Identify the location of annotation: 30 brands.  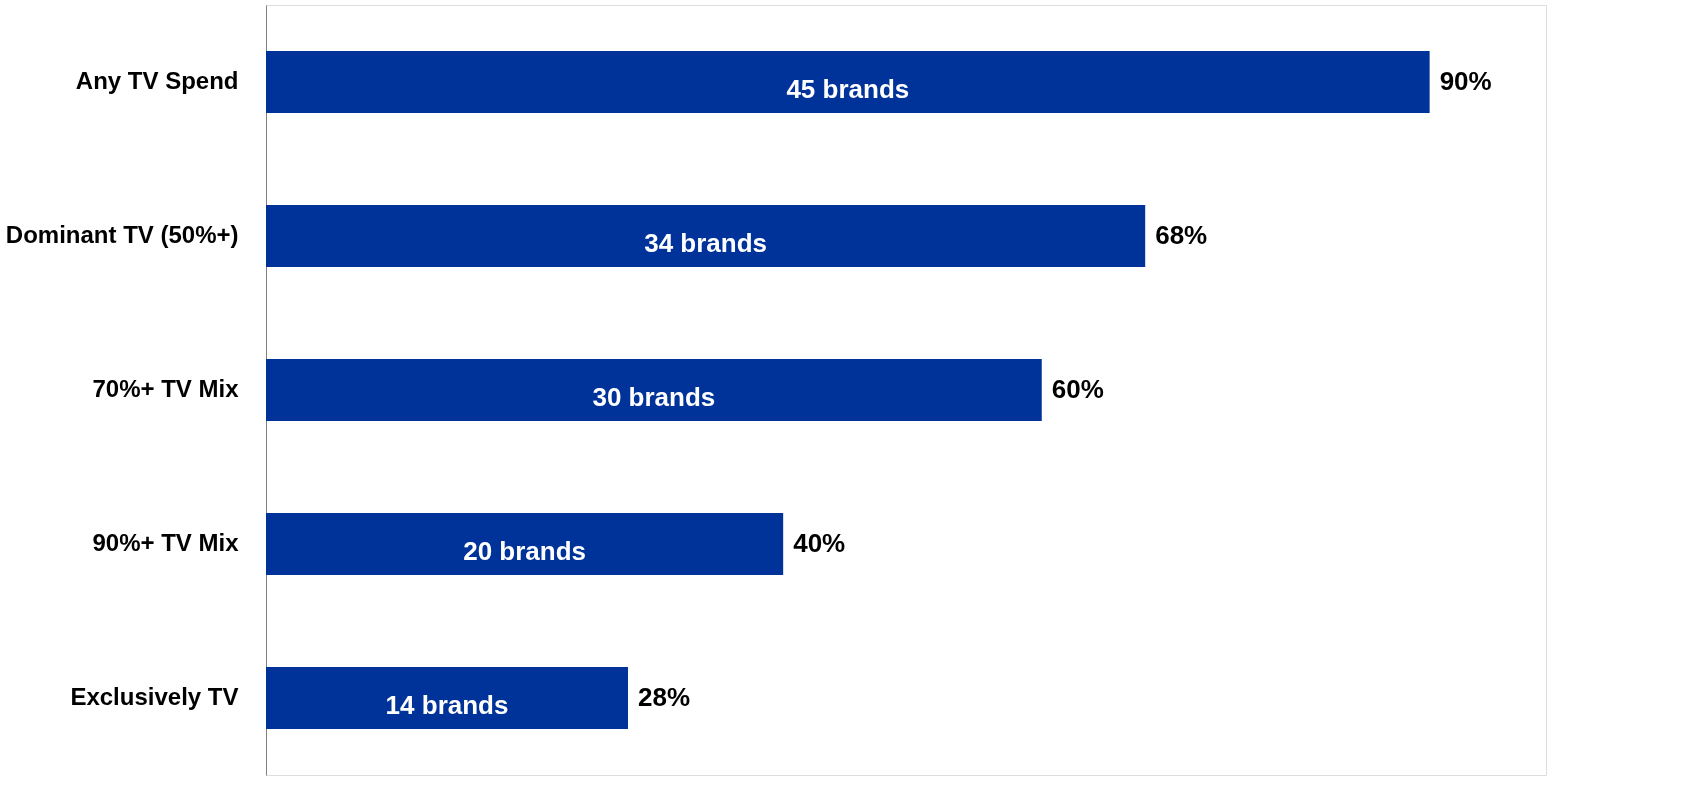
(654, 397).